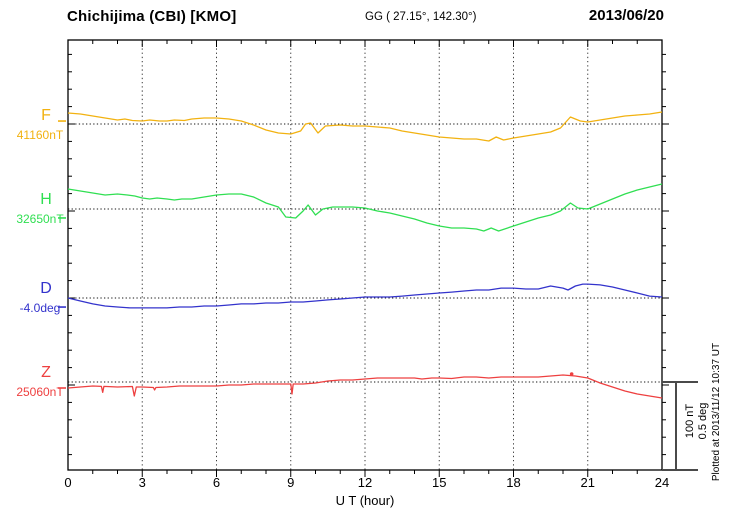 The image size is (730, 520). I want to click on trace-curve-H, so click(365, 207).